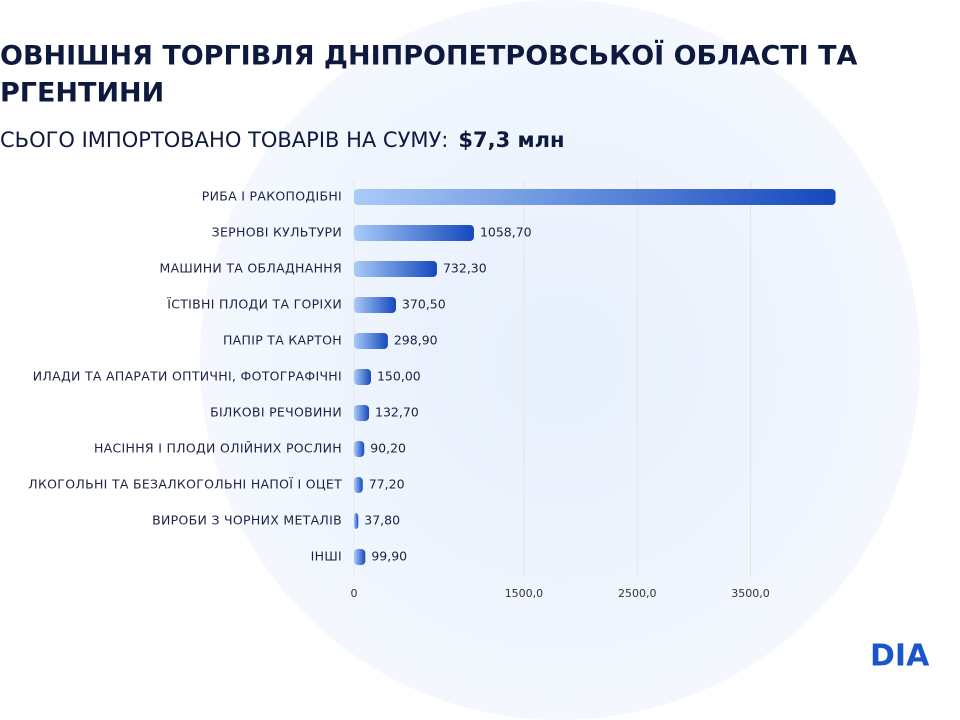 Image resolution: width=960 pixels, height=720 pixels. What do you see at coordinates (387, 484) in the screenshot?
I see `value-label: 77,20` at bounding box center [387, 484].